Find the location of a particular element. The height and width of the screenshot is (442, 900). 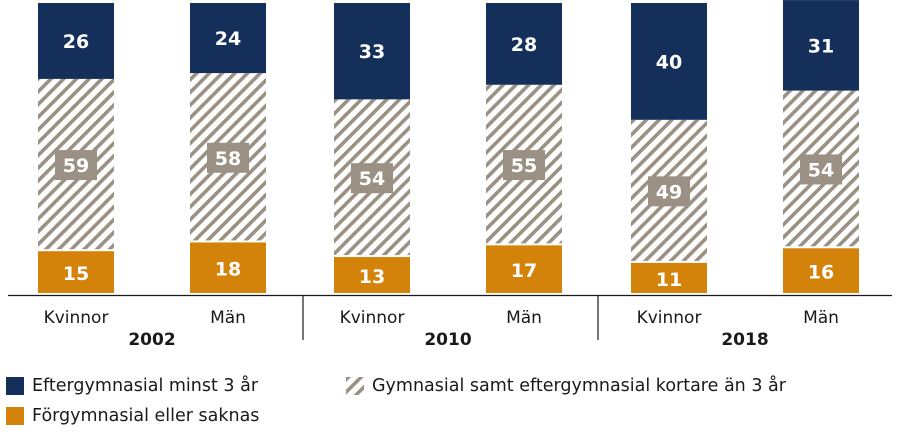

group-label-2010: 2010 is located at coordinates (447, 340).